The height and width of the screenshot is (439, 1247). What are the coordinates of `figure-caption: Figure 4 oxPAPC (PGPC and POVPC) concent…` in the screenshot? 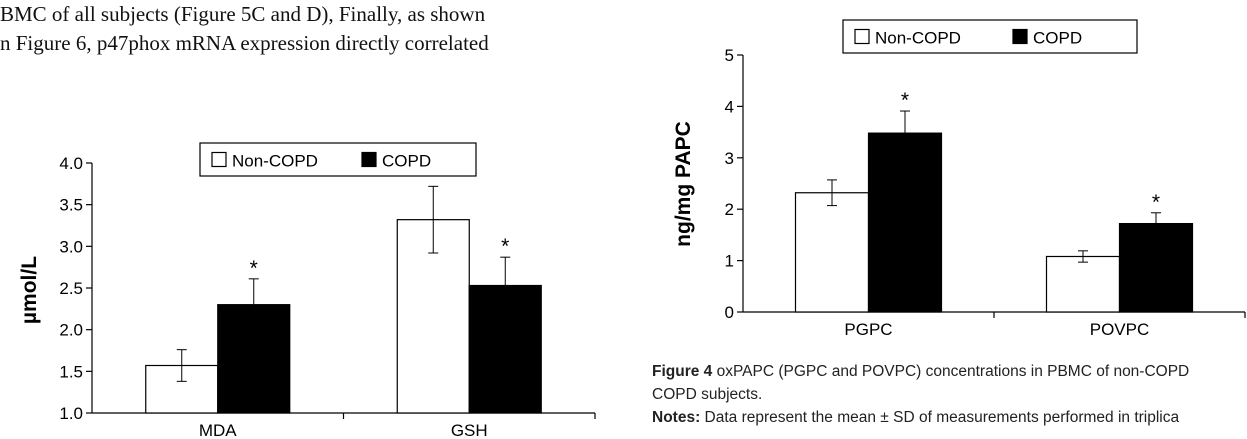 It's located at (949, 394).